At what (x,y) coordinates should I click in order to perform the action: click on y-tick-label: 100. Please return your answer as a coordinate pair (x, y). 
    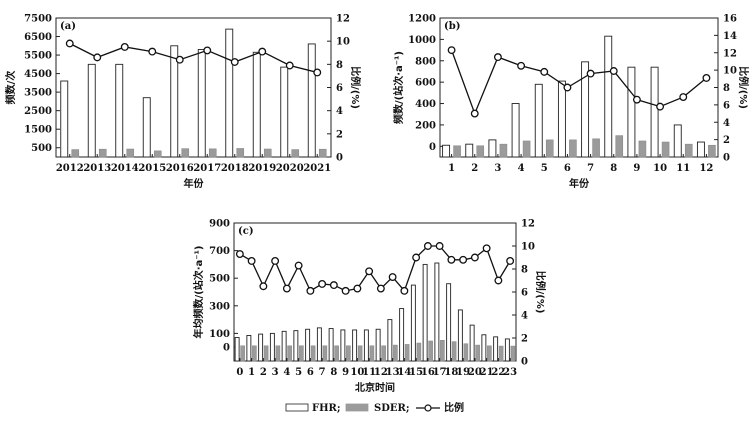
    Looking at the image, I should click on (219, 334).